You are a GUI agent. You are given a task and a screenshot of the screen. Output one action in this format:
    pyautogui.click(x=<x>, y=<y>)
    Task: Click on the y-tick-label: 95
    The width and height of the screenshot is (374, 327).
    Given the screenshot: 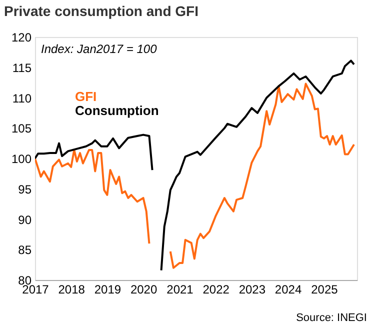 What is the action you would take?
    pyautogui.click(x=25, y=189)
    